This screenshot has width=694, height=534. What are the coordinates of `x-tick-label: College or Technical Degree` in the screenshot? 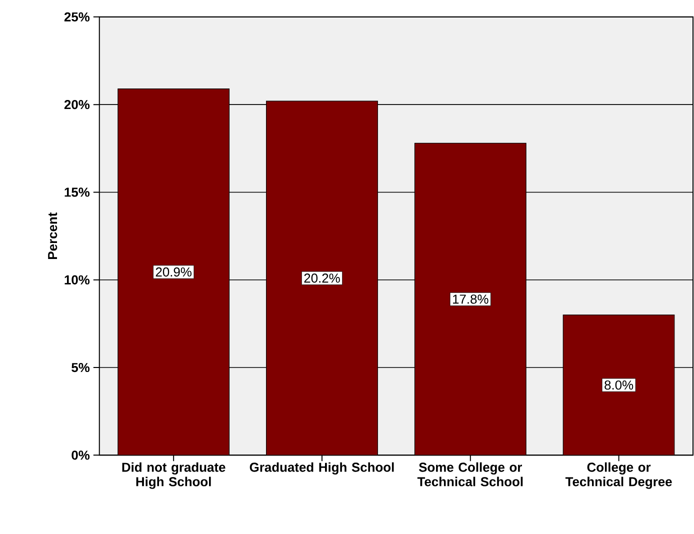 It's located at (618, 475).